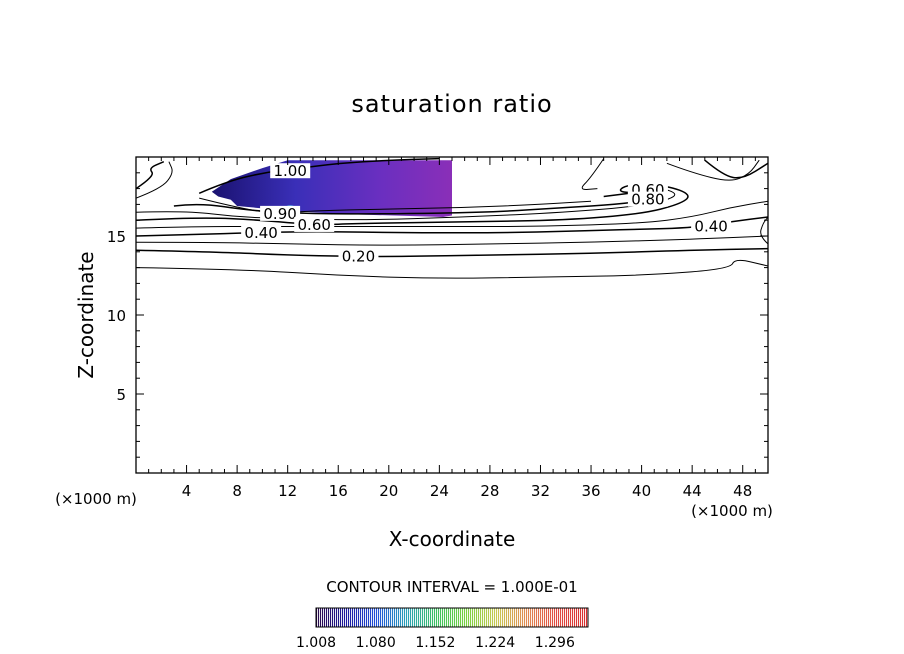 This screenshot has height=654, width=904. Describe the element at coordinates (435, 643) in the screenshot. I see `colorbar-label-1.152: 1.152` at that location.